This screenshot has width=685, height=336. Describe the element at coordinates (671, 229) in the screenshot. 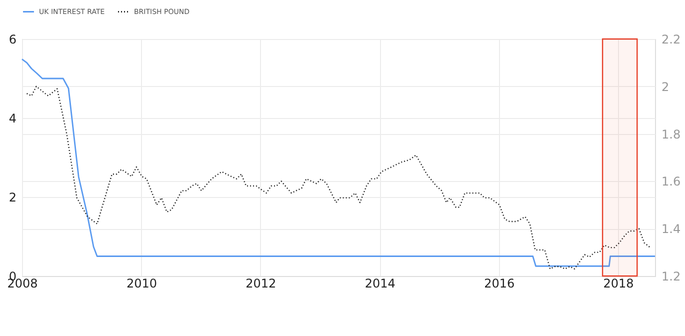

I see `y2-tick-label: 1.4` at that location.